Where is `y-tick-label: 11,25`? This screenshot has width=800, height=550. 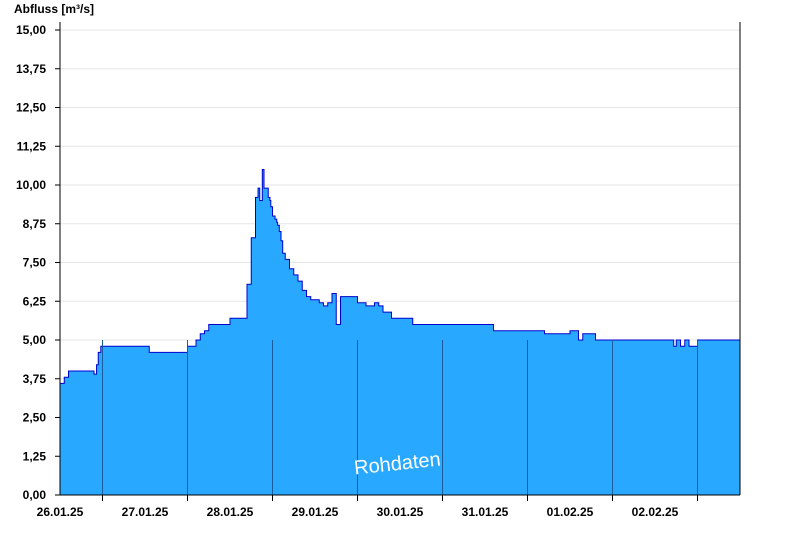 y-tick-label: 11,25 is located at coordinates (32, 146).